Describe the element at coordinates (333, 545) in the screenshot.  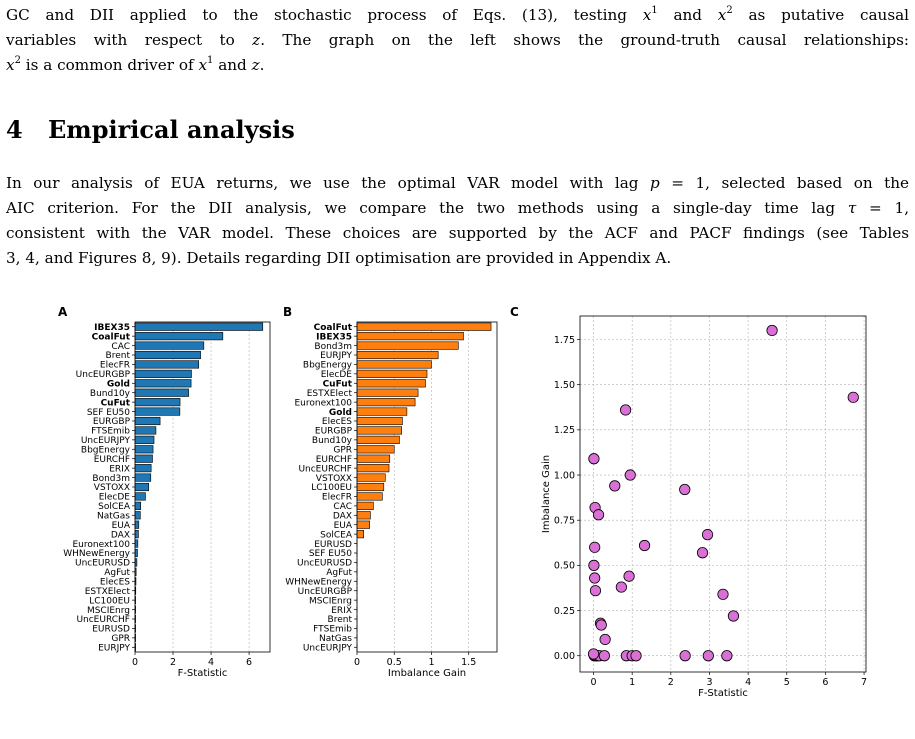
I see `y-tick-label: EURUSD` at that location.